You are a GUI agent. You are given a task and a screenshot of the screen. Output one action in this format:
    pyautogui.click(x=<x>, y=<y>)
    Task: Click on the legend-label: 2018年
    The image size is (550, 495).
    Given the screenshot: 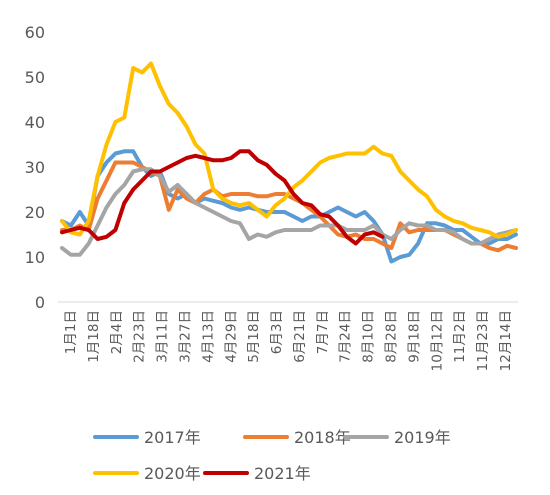 What is the action you would take?
    pyautogui.click(x=322, y=437)
    